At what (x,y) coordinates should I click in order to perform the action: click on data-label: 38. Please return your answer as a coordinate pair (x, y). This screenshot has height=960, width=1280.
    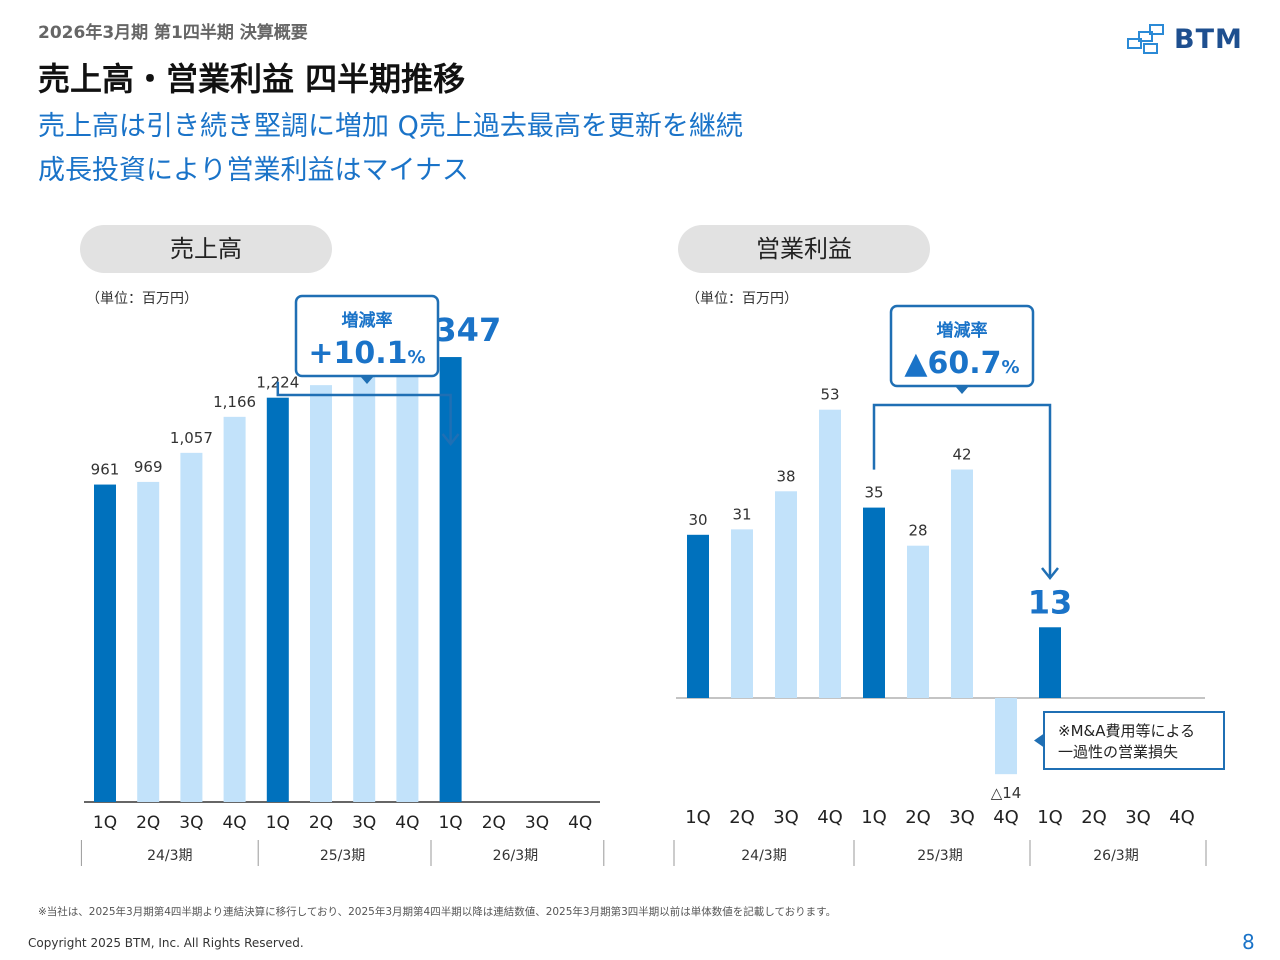
    Looking at the image, I should click on (785, 476).